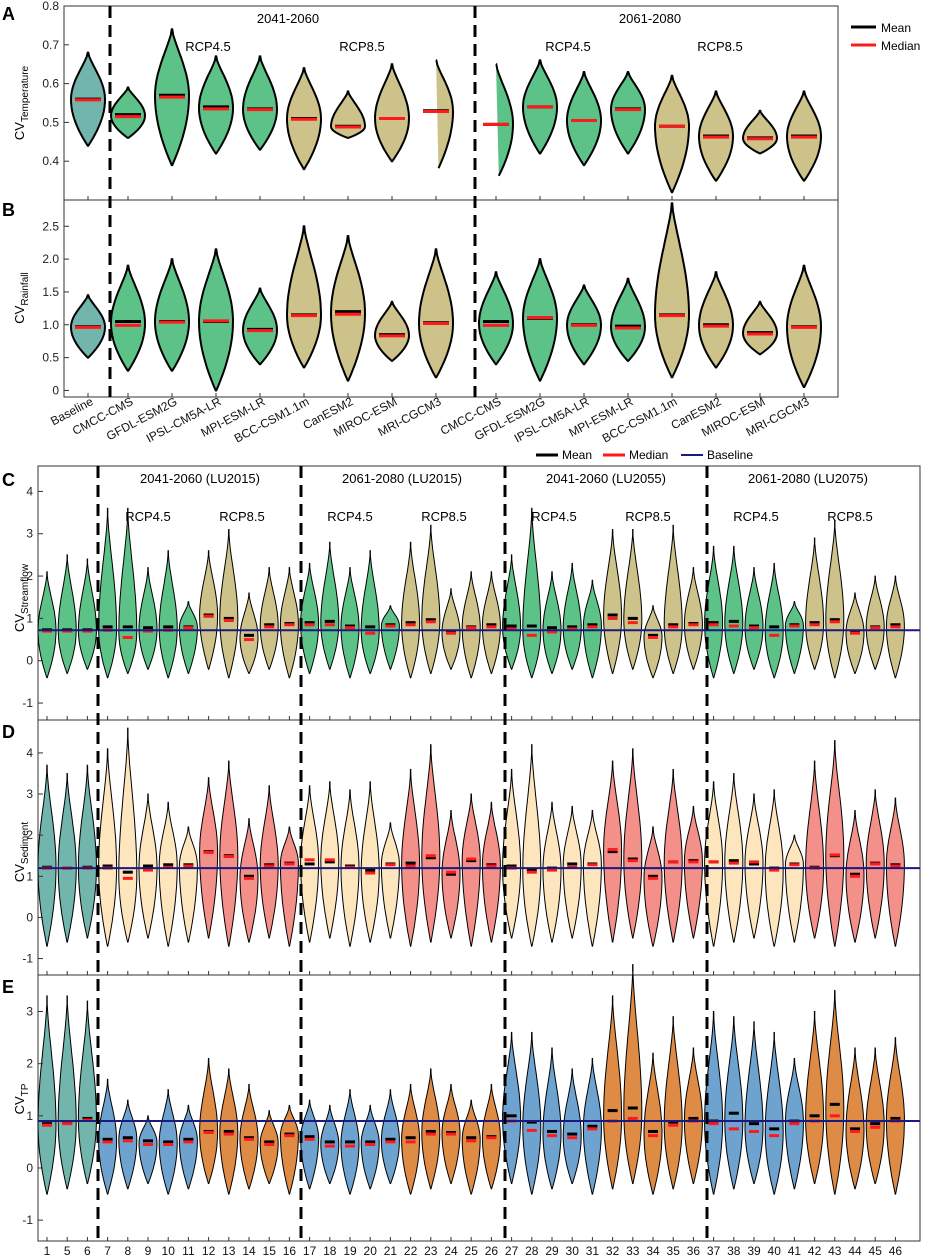  What do you see at coordinates (444, 516) in the screenshot?
I see `scenario-label-c-rcp85-2: RCP8.5` at bounding box center [444, 516].